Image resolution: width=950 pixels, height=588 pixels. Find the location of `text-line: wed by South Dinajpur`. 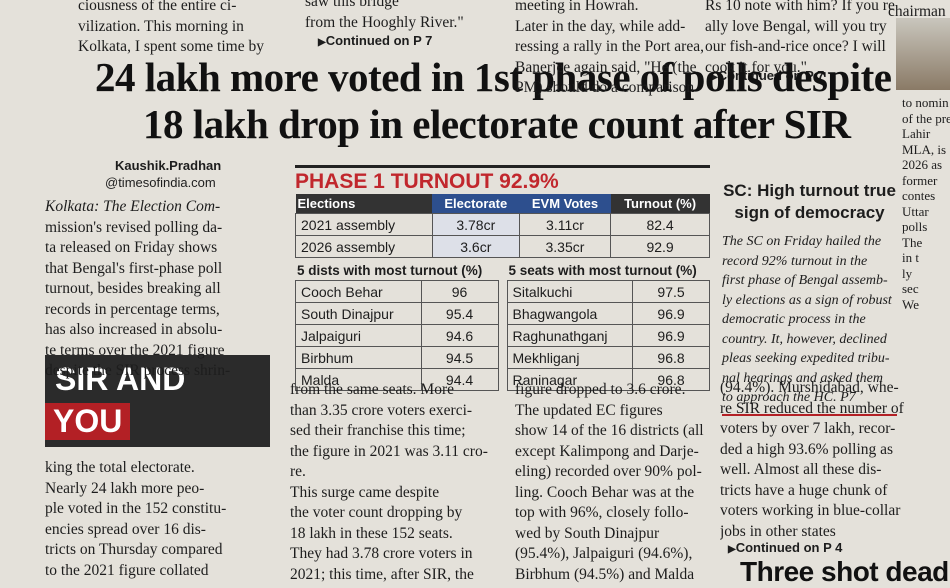

text-line: wed by South Dinajpur is located at coordinates (587, 533).